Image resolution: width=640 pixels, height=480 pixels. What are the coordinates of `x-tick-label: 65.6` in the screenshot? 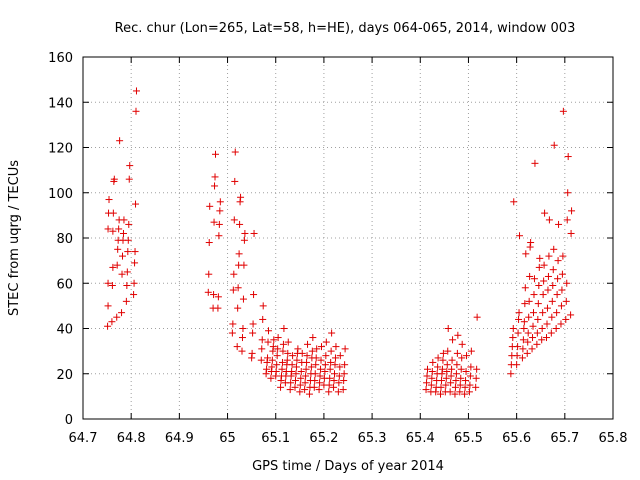 It's located at (516, 438).